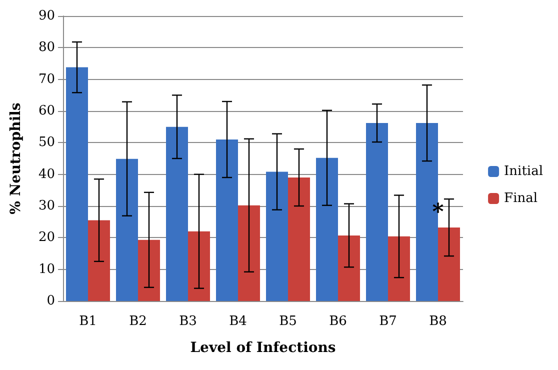 The image size is (558, 370). I want to click on y-tick-label: 10, so click(46, 269).